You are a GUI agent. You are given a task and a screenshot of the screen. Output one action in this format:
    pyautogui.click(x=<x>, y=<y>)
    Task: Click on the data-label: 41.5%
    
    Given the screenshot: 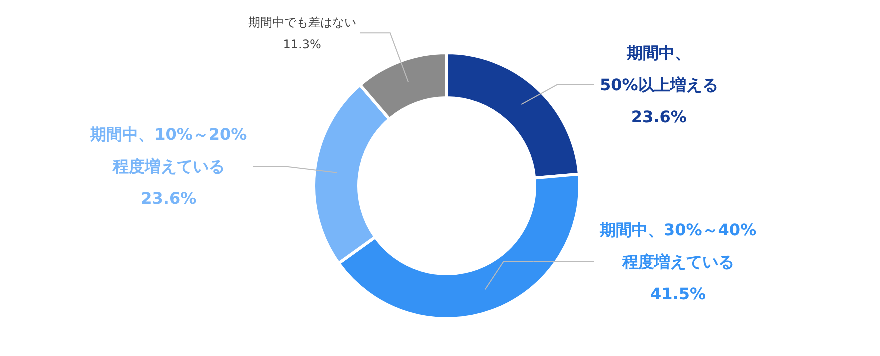 What is the action you would take?
    pyautogui.click(x=678, y=294)
    